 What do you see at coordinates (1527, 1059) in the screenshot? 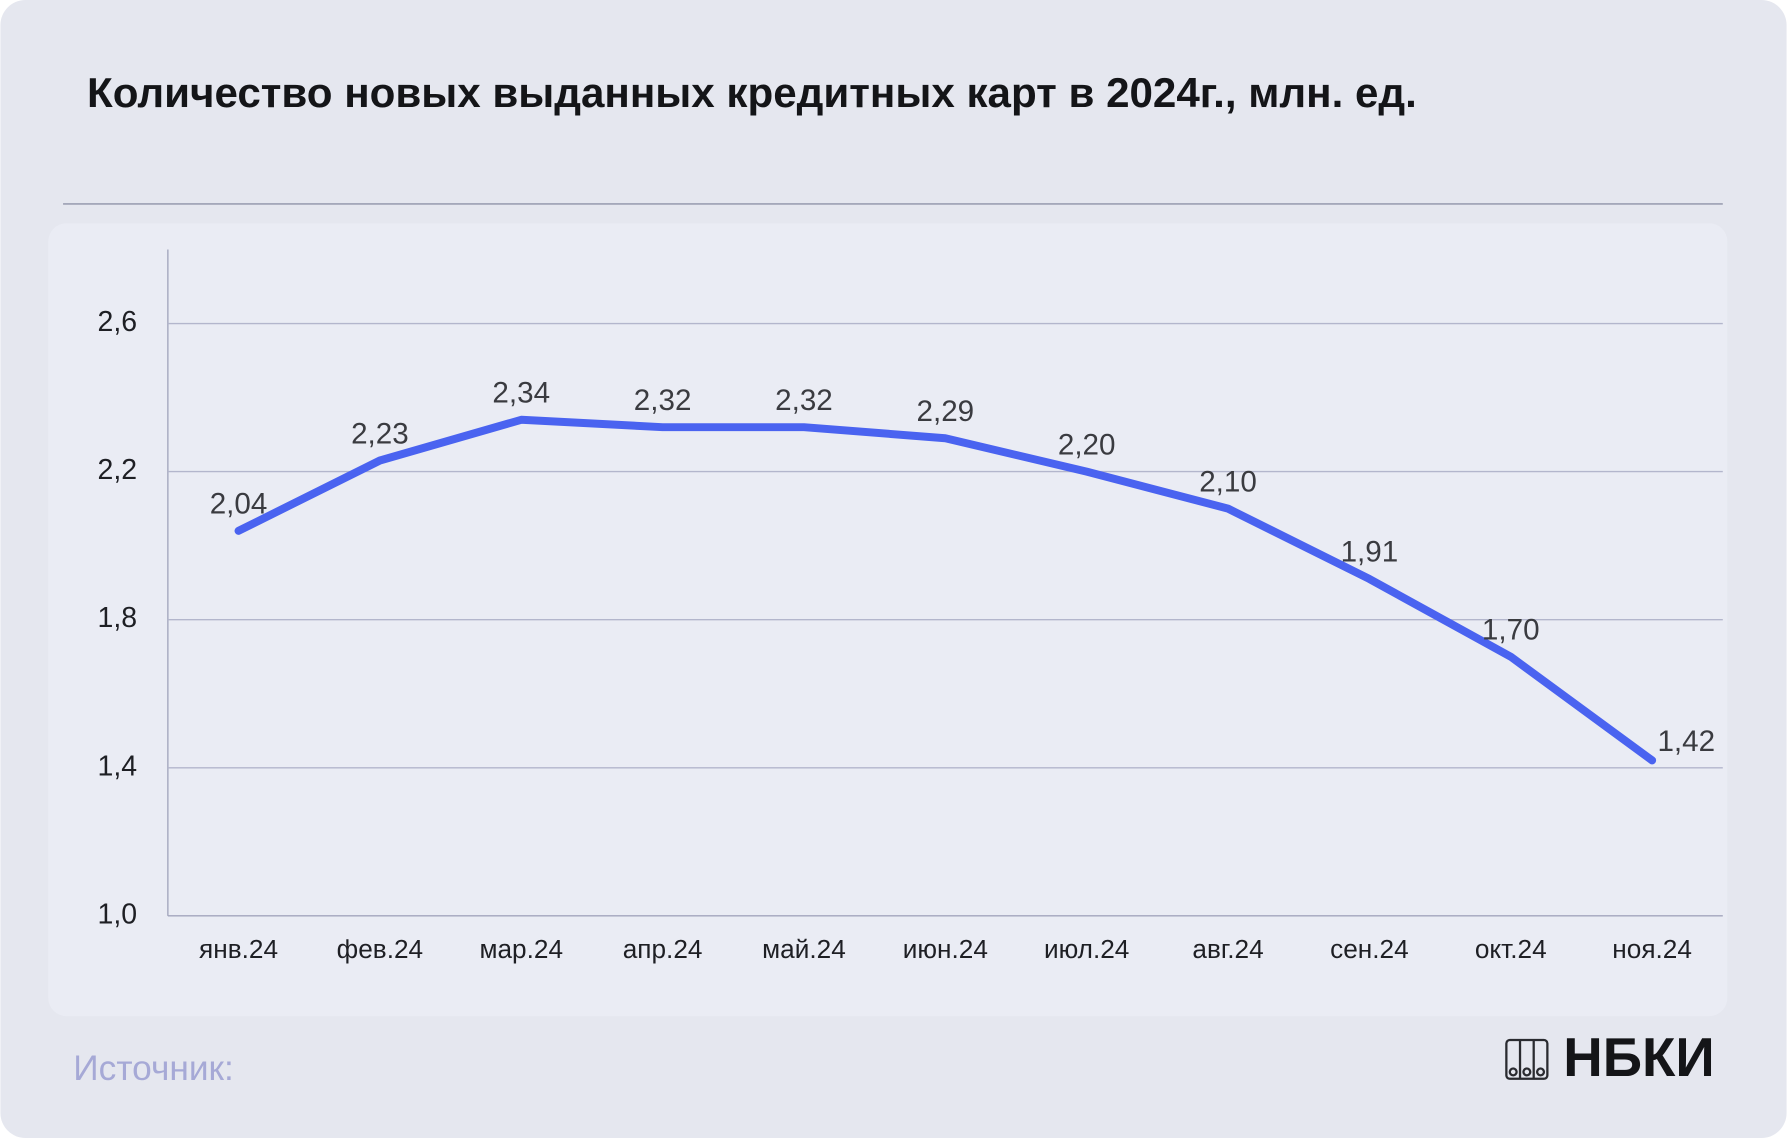
I see `logo-icon` at bounding box center [1527, 1059].